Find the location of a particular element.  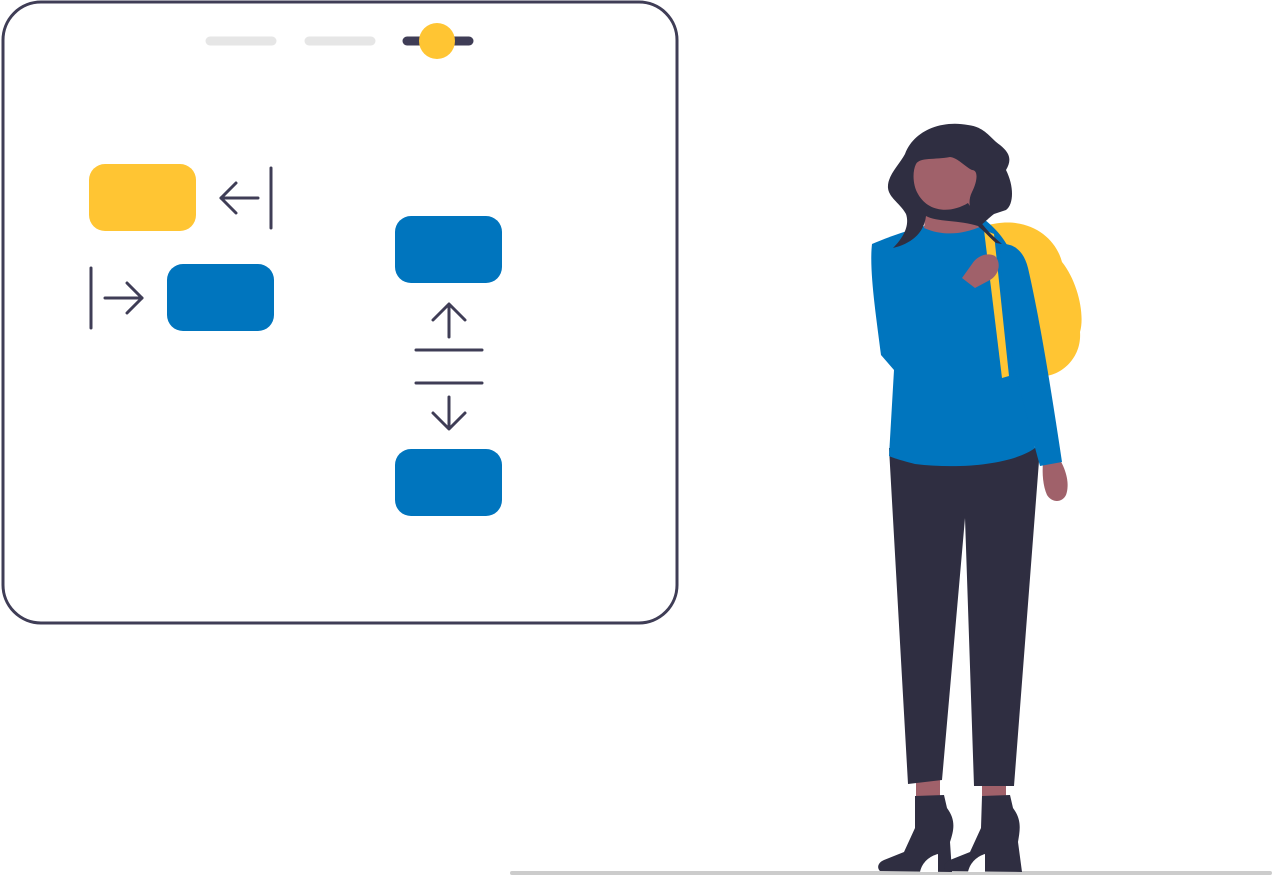

left-shoe is located at coordinates (916, 833).